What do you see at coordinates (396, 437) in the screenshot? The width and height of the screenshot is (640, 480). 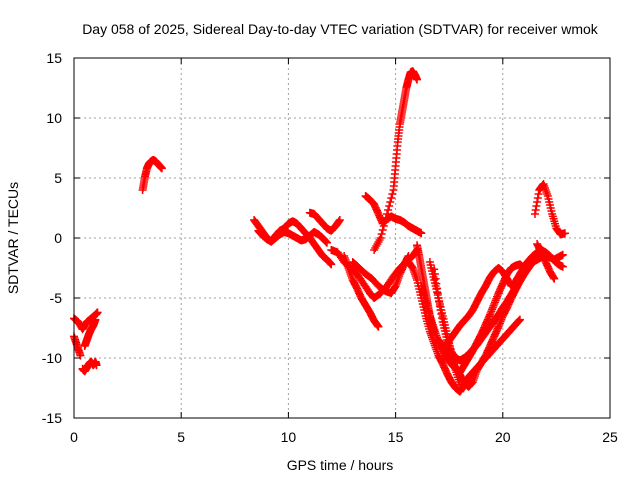 I see `x-tick-label: 15` at bounding box center [396, 437].